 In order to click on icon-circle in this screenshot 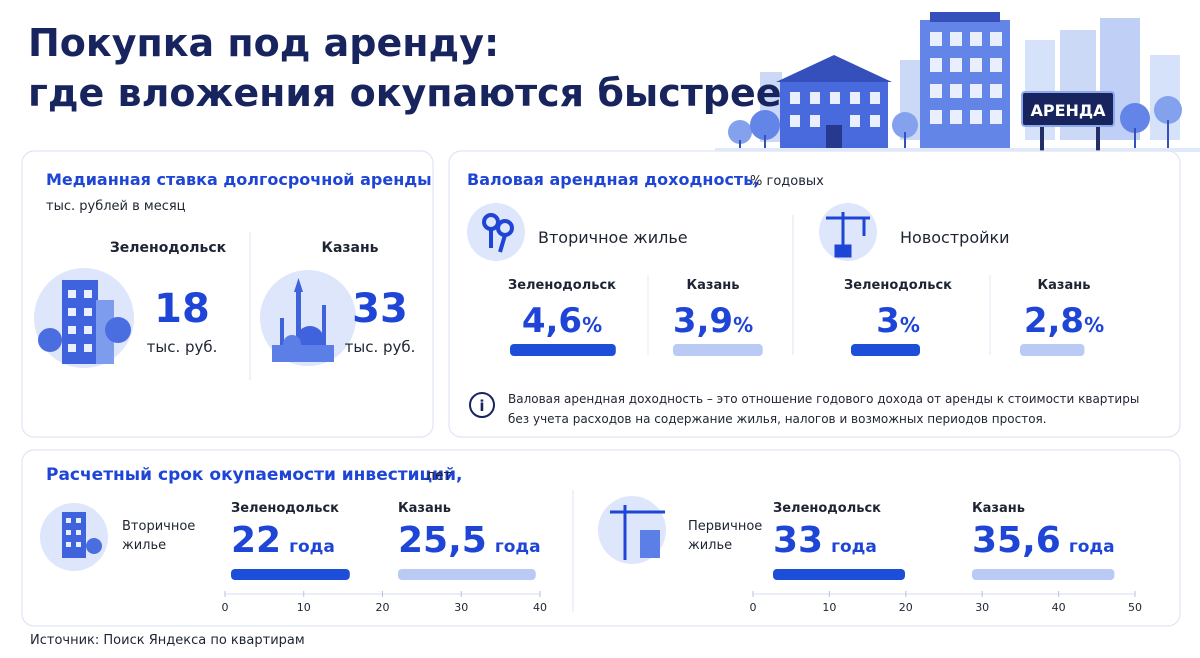, I will do `click(496, 232)`.